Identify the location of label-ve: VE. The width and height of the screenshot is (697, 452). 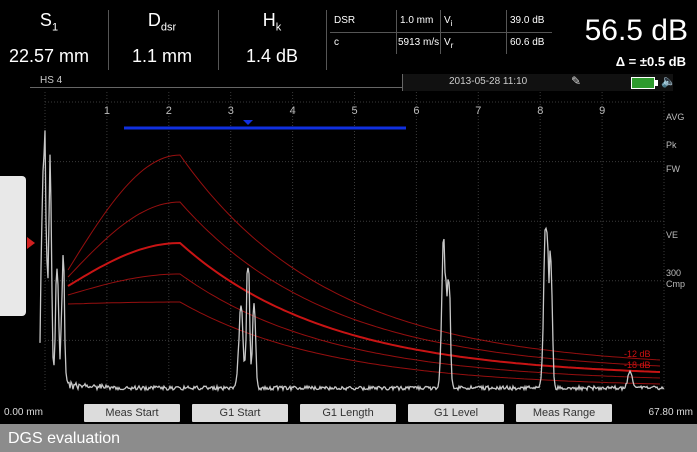
(672, 235).